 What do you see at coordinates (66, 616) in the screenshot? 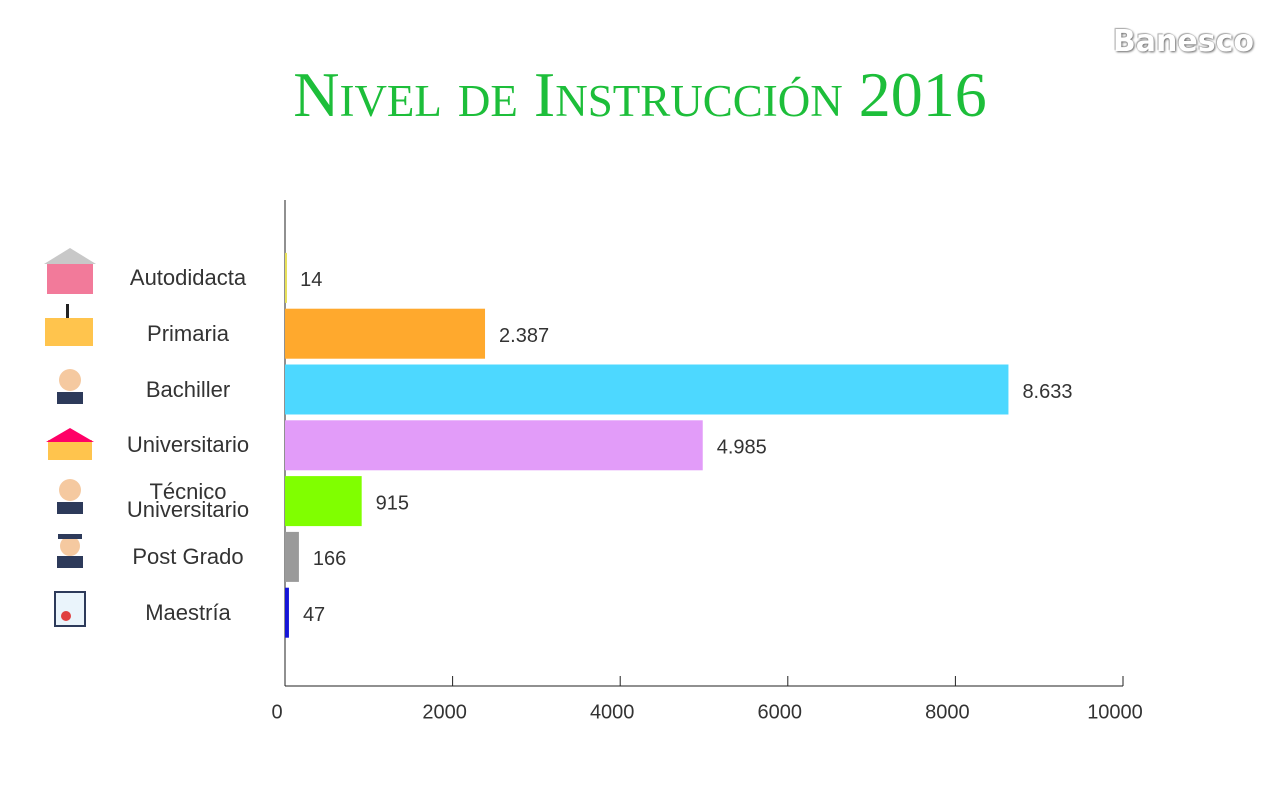
I see `icon-seal` at bounding box center [66, 616].